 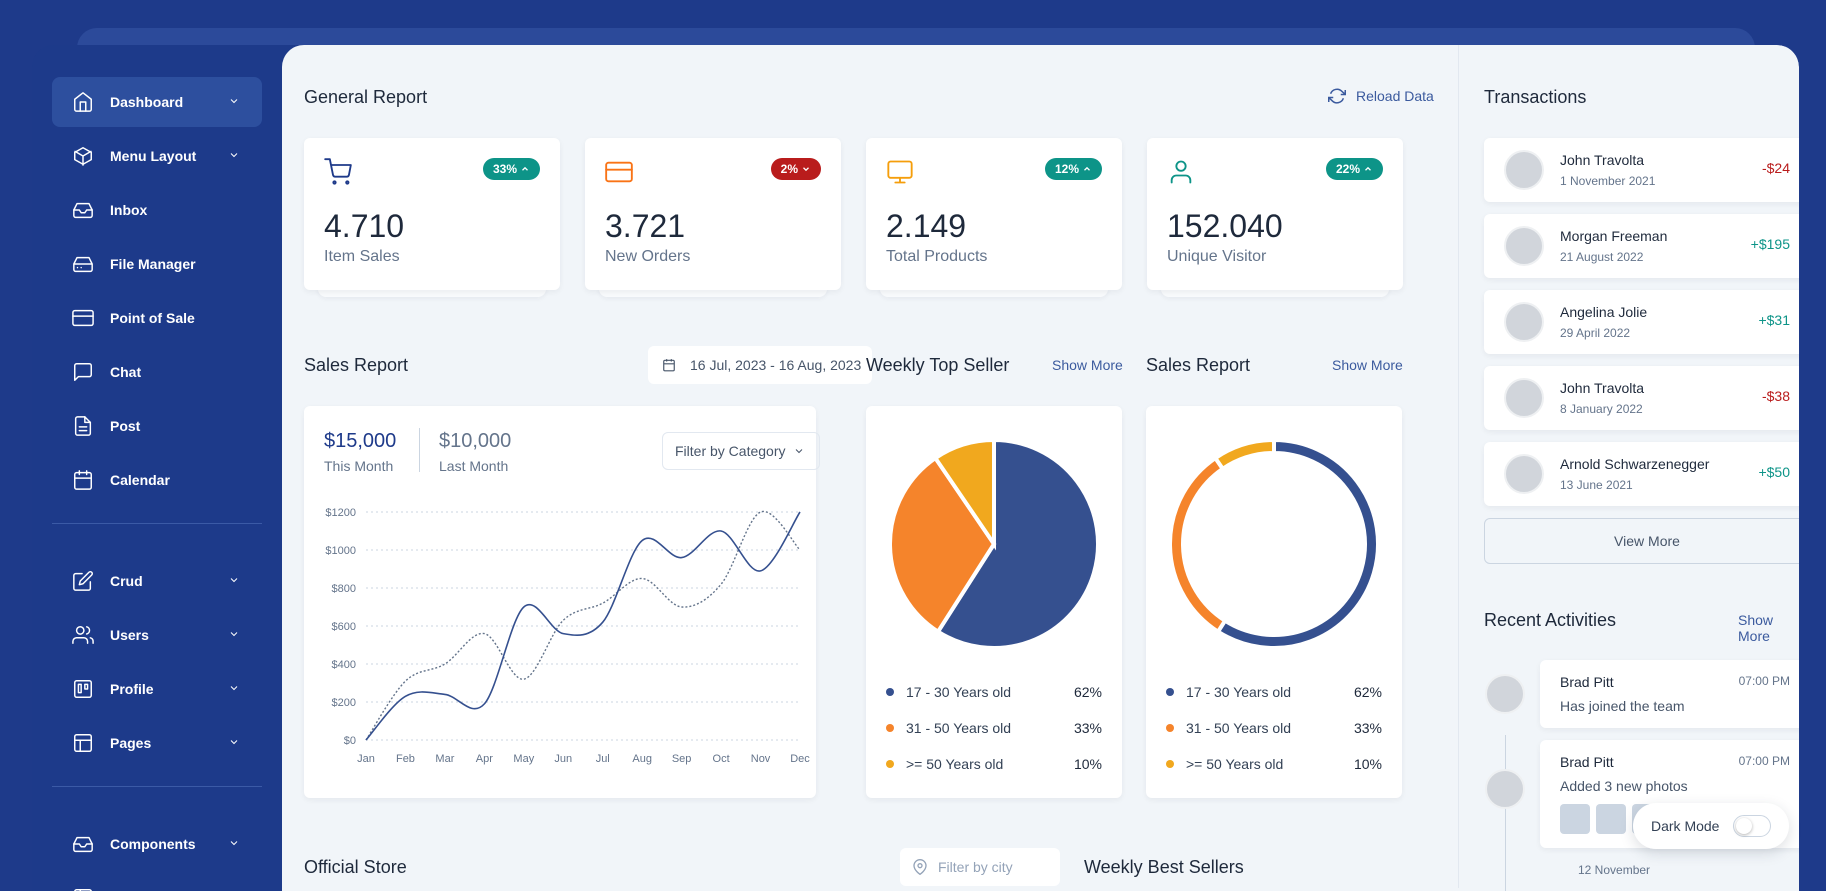 What do you see at coordinates (1624, 786) in the screenshot?
I see `activity-text: Added 3 new photos` at bounding box center [1624, 786].